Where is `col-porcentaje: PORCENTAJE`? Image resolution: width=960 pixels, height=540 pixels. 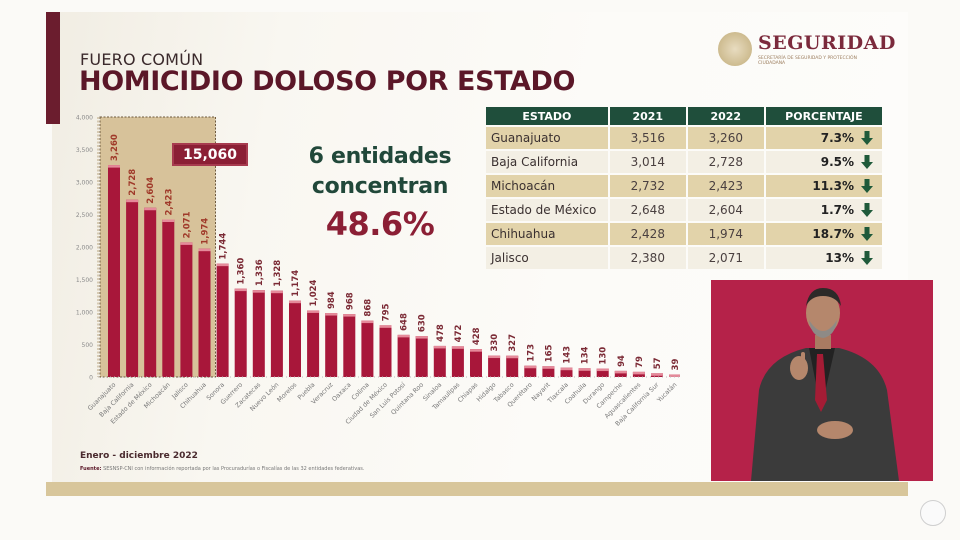
col-porcentaje: PORCENTAJE is located at coordinates (823, 116).